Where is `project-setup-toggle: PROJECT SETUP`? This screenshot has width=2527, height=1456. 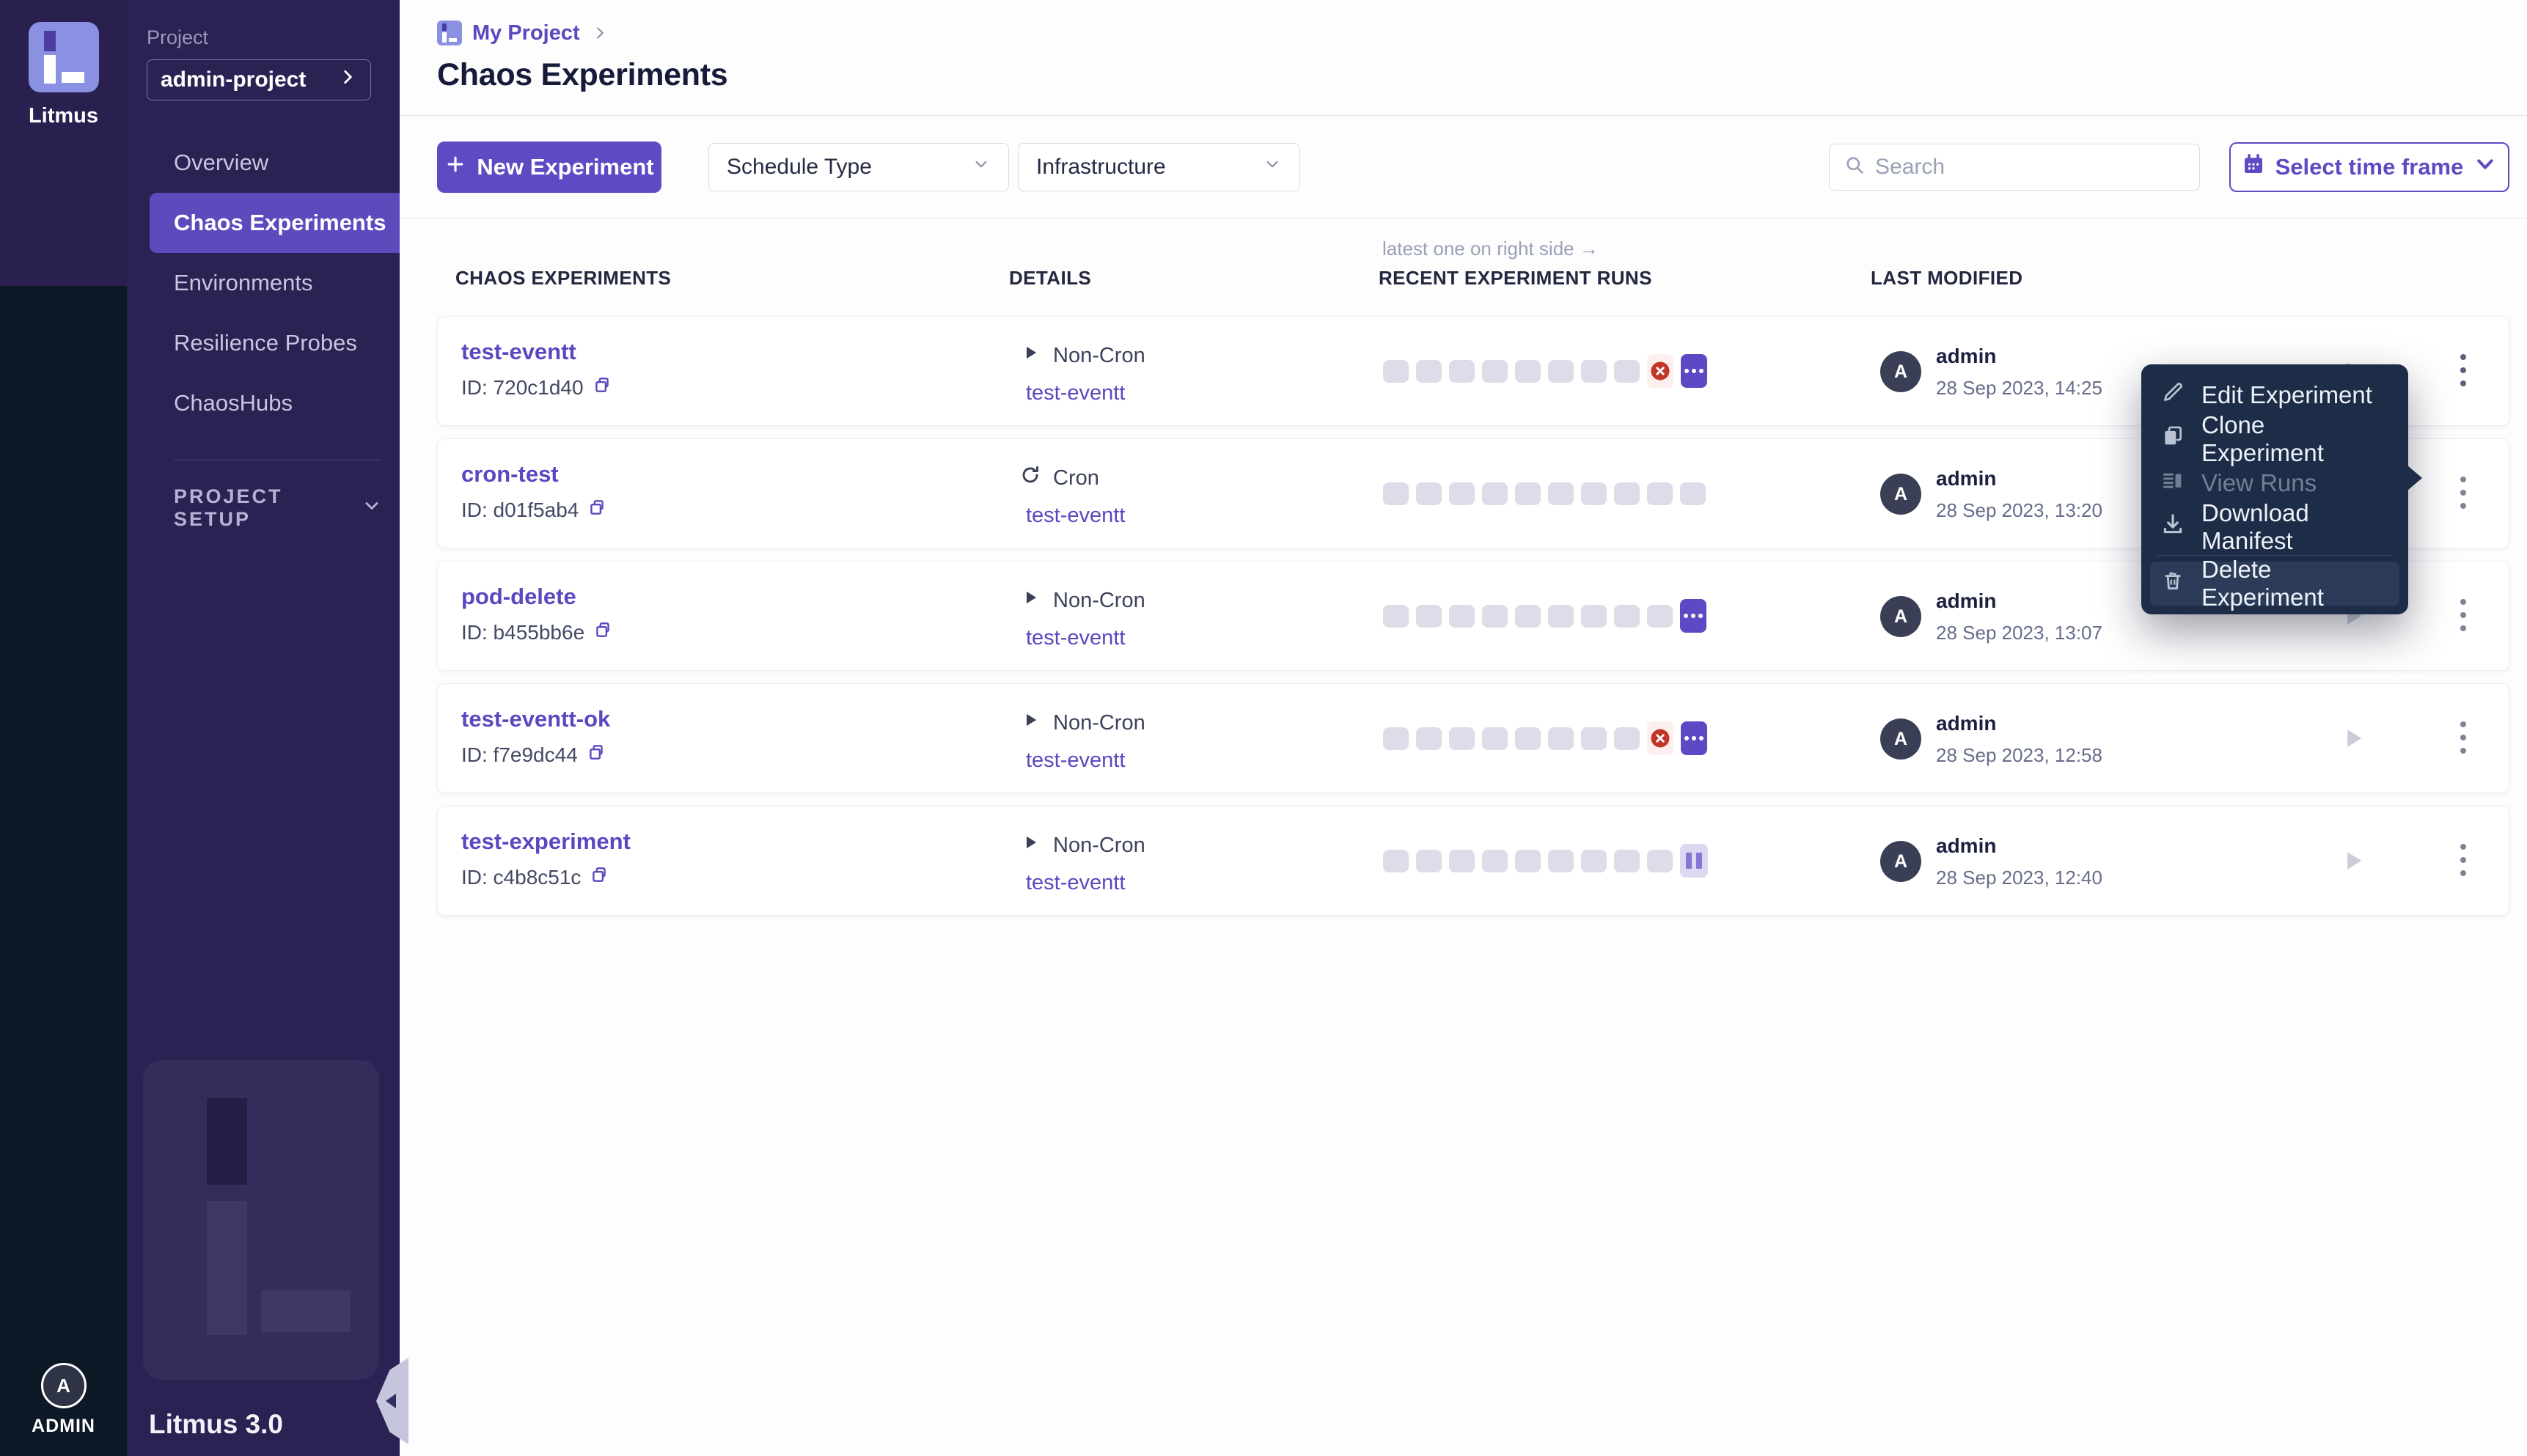 project-setup-toggle: PROJECT SETUP is located at coordinates (278, 508).